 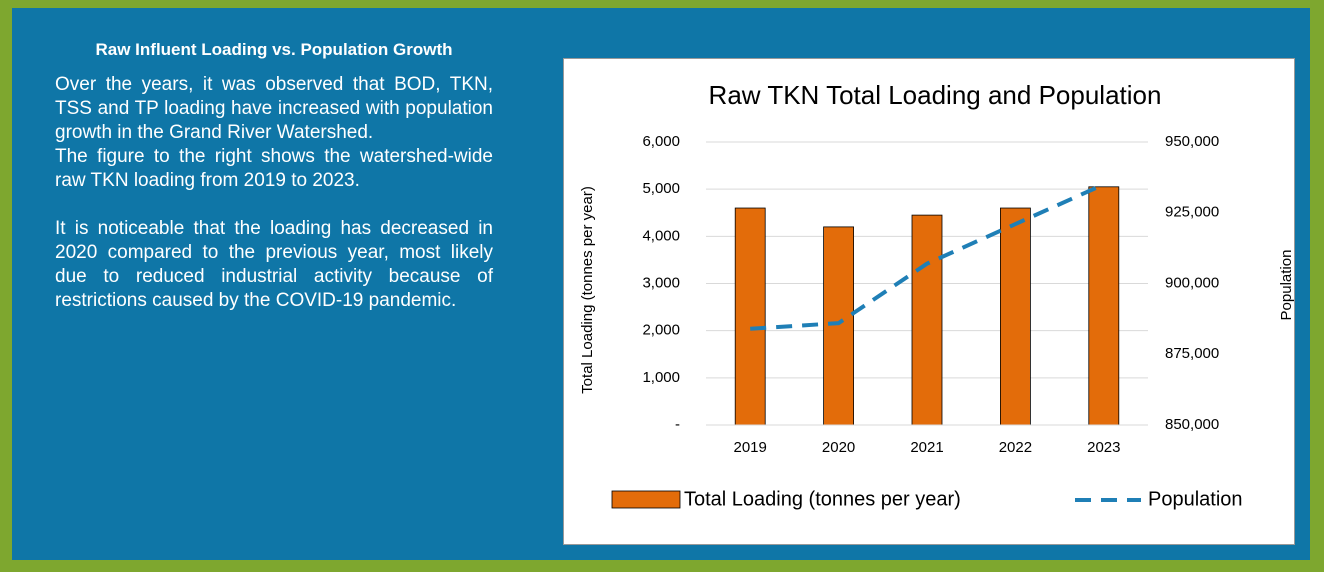 What do you see at coordinates (661, 188) in the screenshot?
I see `y-tick-label: 5,000` at bounding box center [661, 188].